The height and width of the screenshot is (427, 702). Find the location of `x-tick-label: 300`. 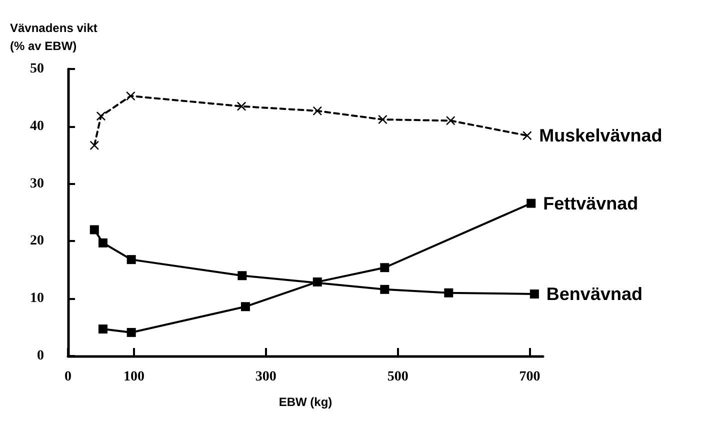

x-tick-label: 300 is located at coordinates (265, 377).